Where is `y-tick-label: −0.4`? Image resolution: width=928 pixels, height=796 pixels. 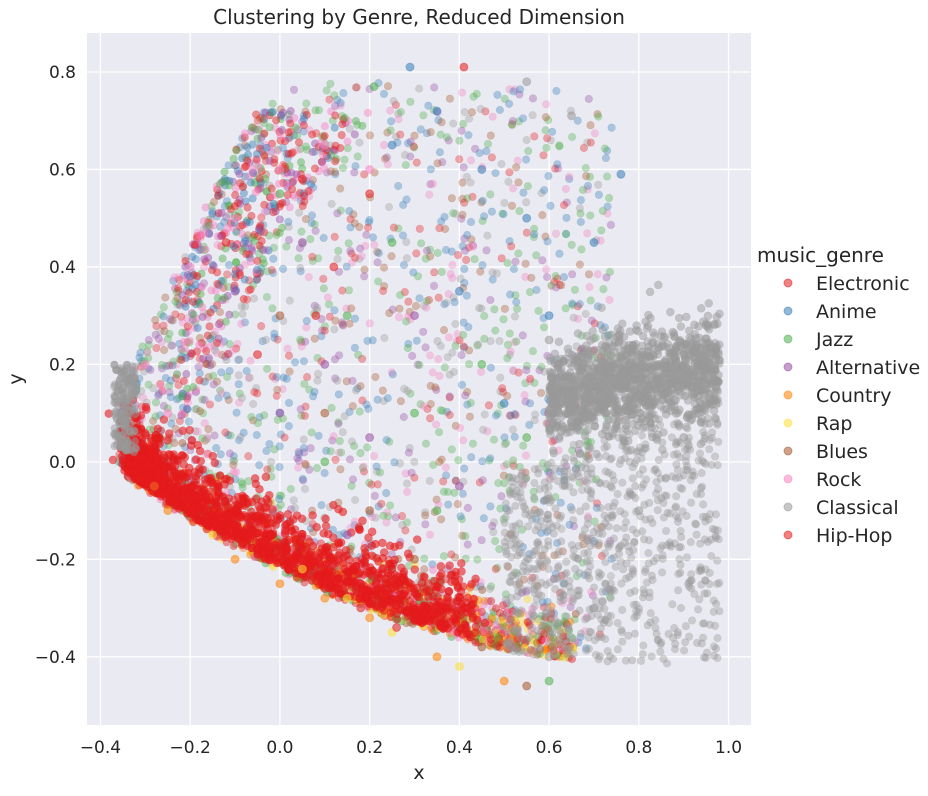 y-tick-label: −0.4 is located at coordinates (55, 658).